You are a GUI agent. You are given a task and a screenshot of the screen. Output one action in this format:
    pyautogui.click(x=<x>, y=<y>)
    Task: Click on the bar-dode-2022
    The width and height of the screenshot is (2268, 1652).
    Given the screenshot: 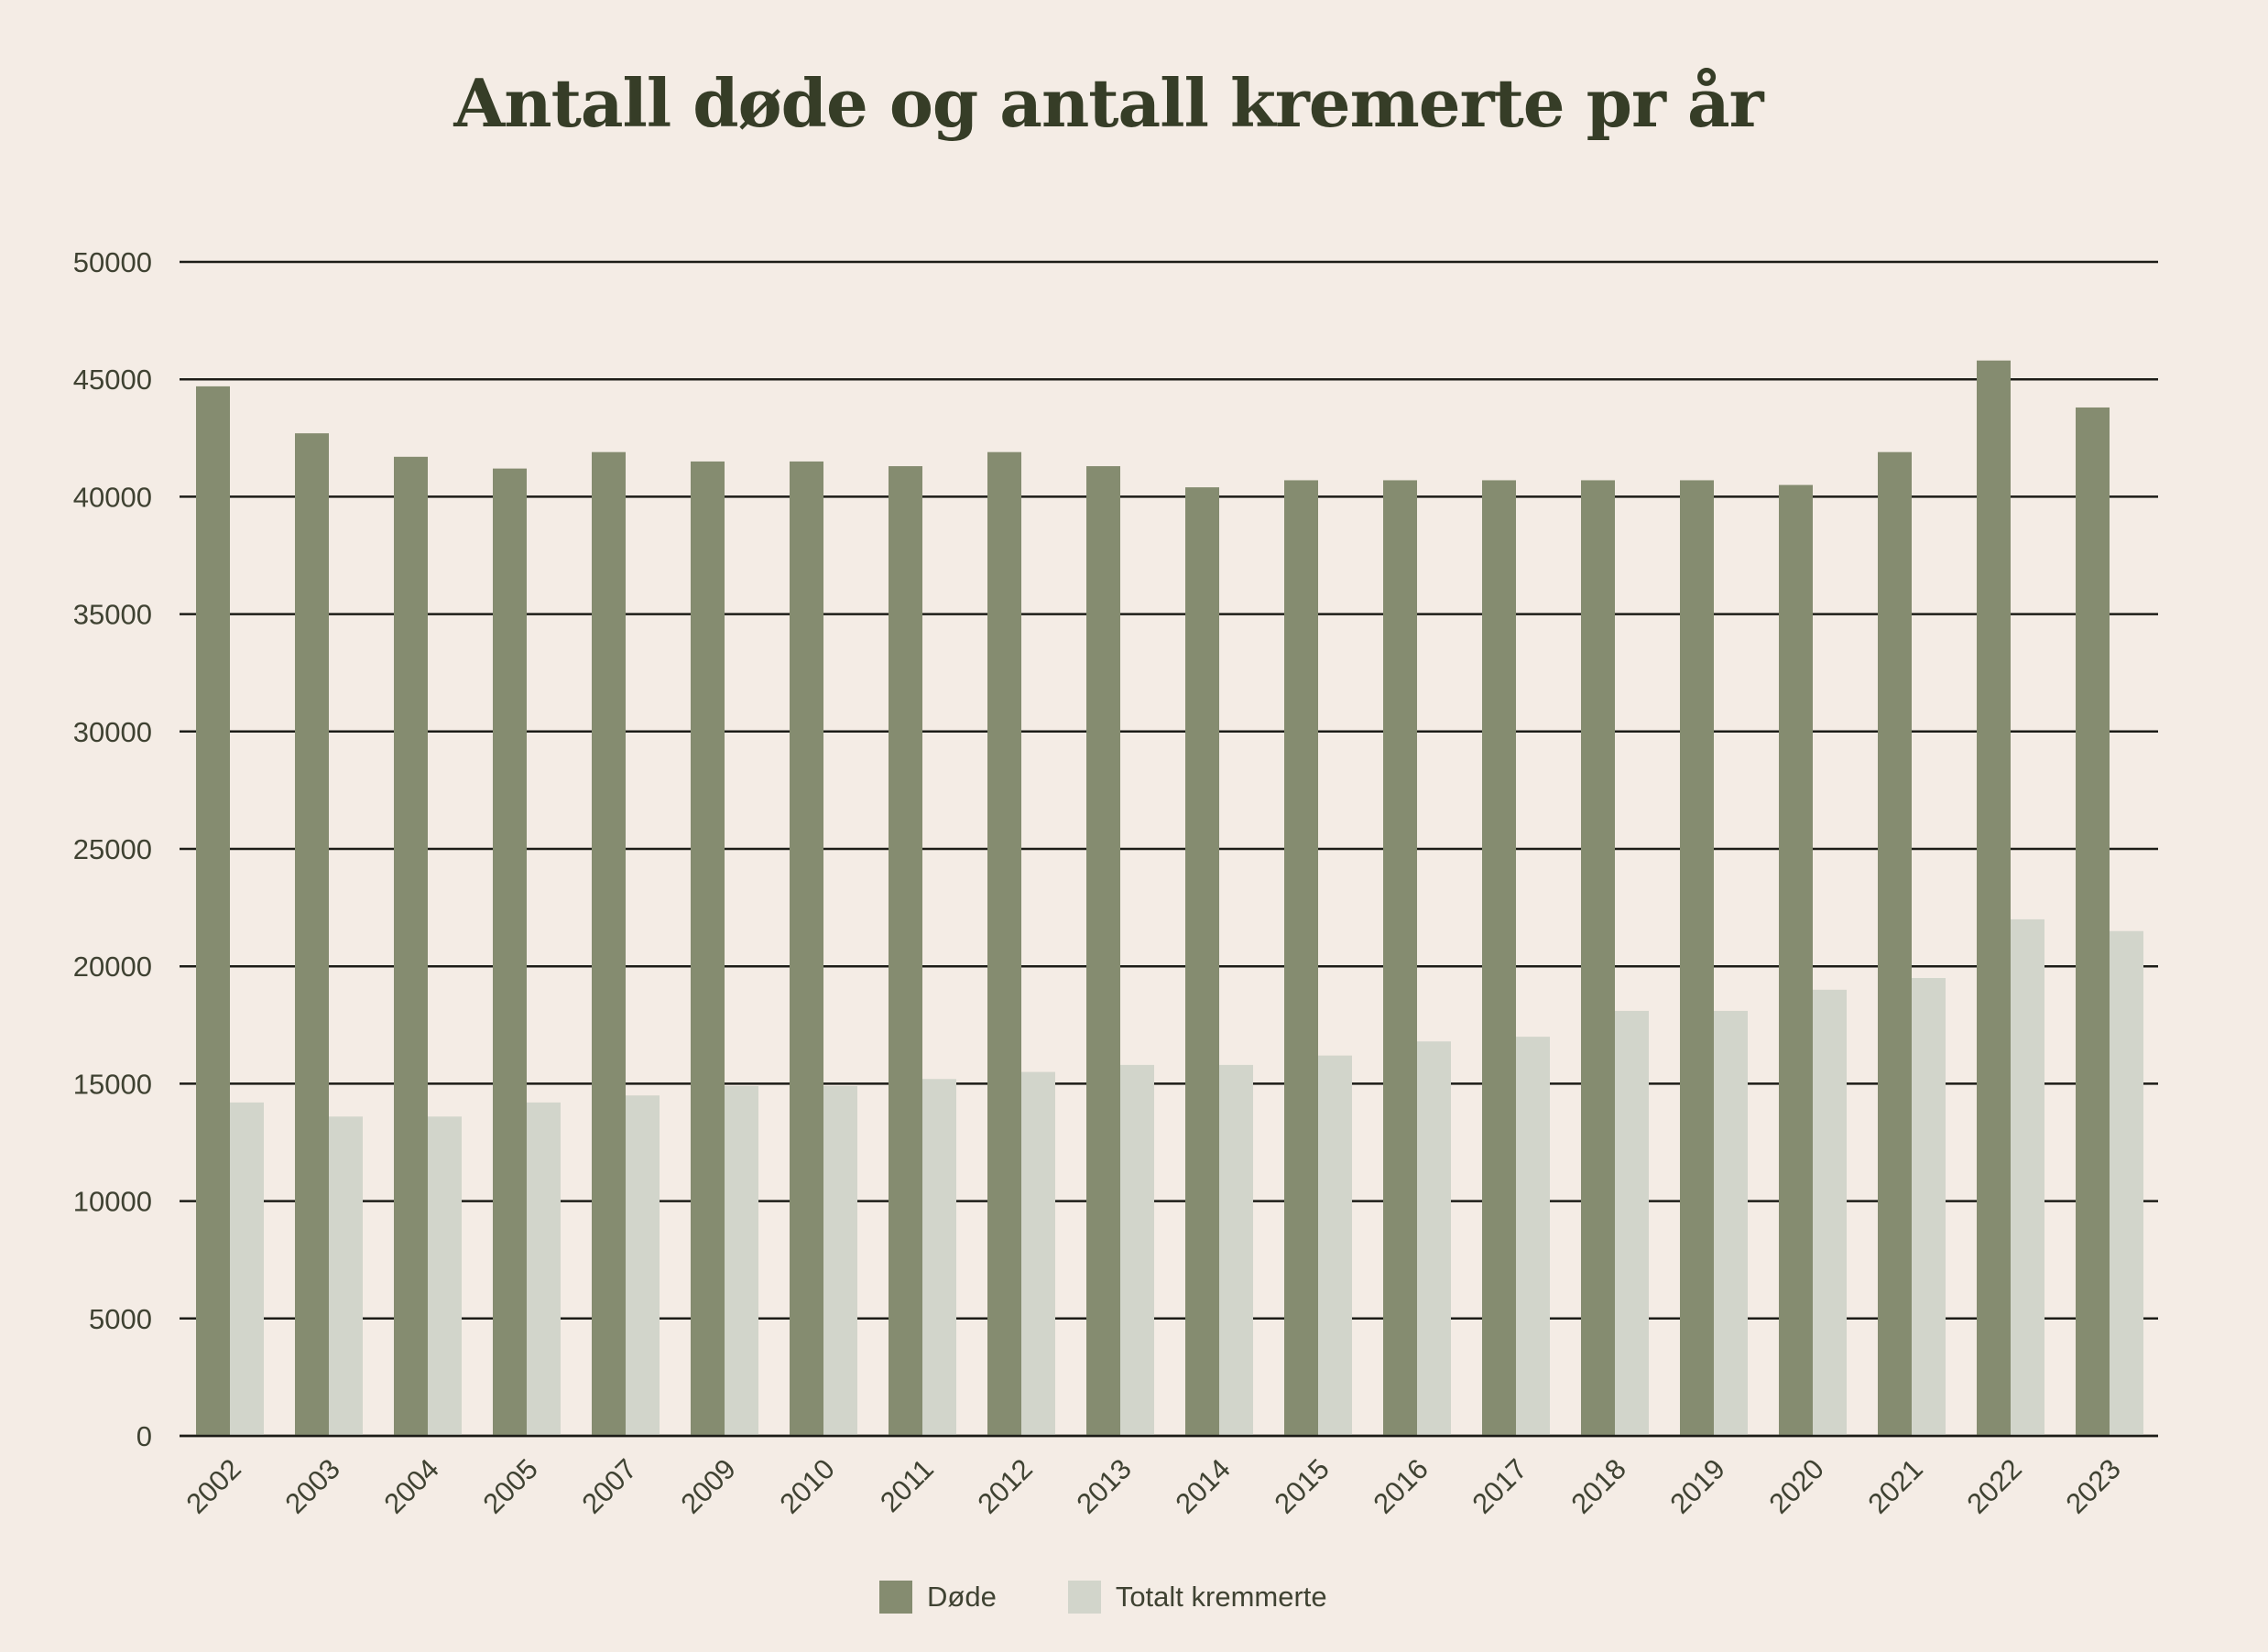 What is the action you would take?
    pyautogui.click(x=1994, y=898)
    